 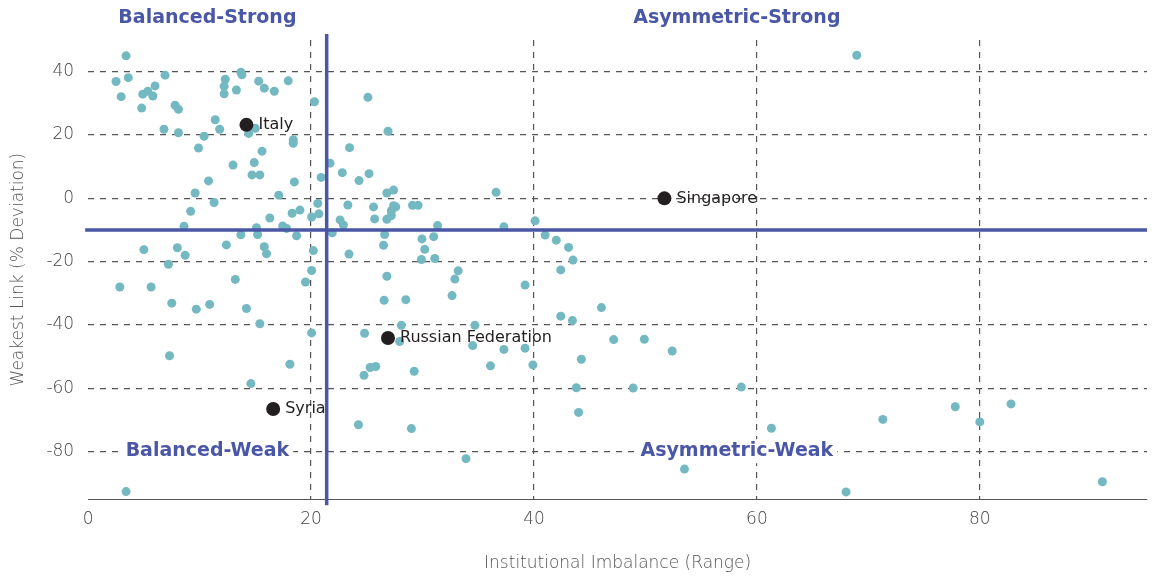 What do you see at coordinates (311, 517) in the screenshot?
I see `x-tick-label: 20` at bounding box center [311, 517].